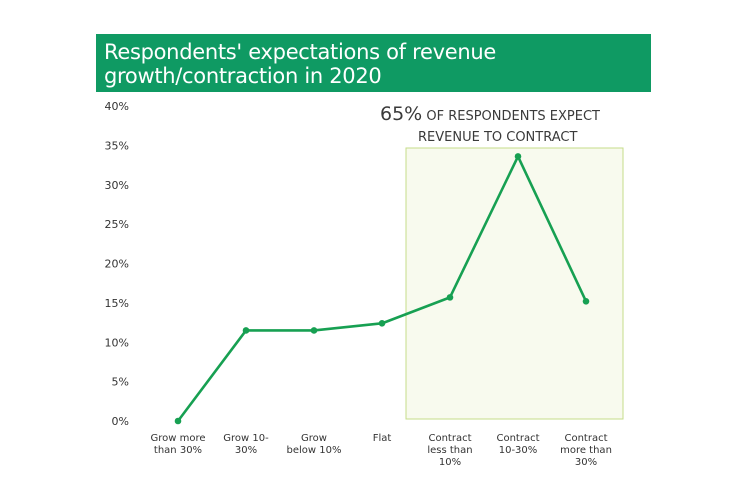 The height and width of the screenshot is (498, 747). What do you see at coordinates (243, 76) in the screenshot?
I see `chart-title-line2: growth/contraction in 2020` at bounding box center [243, 76].